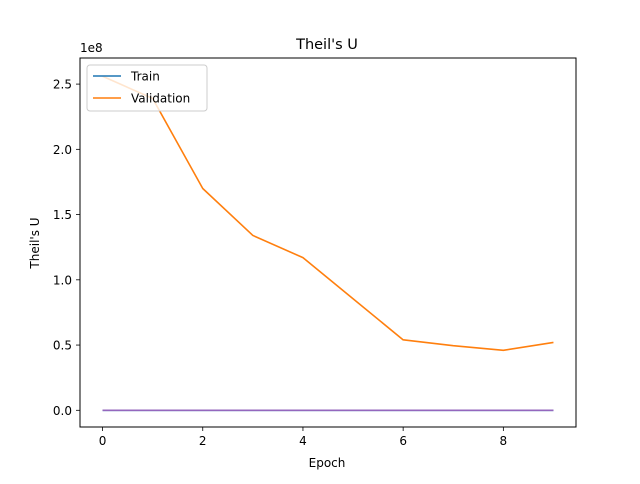  What do you see at coordinates (62, 215) in the screenshot?
I see `y-tick-label: 1.5` at bounding box center [62, 215].